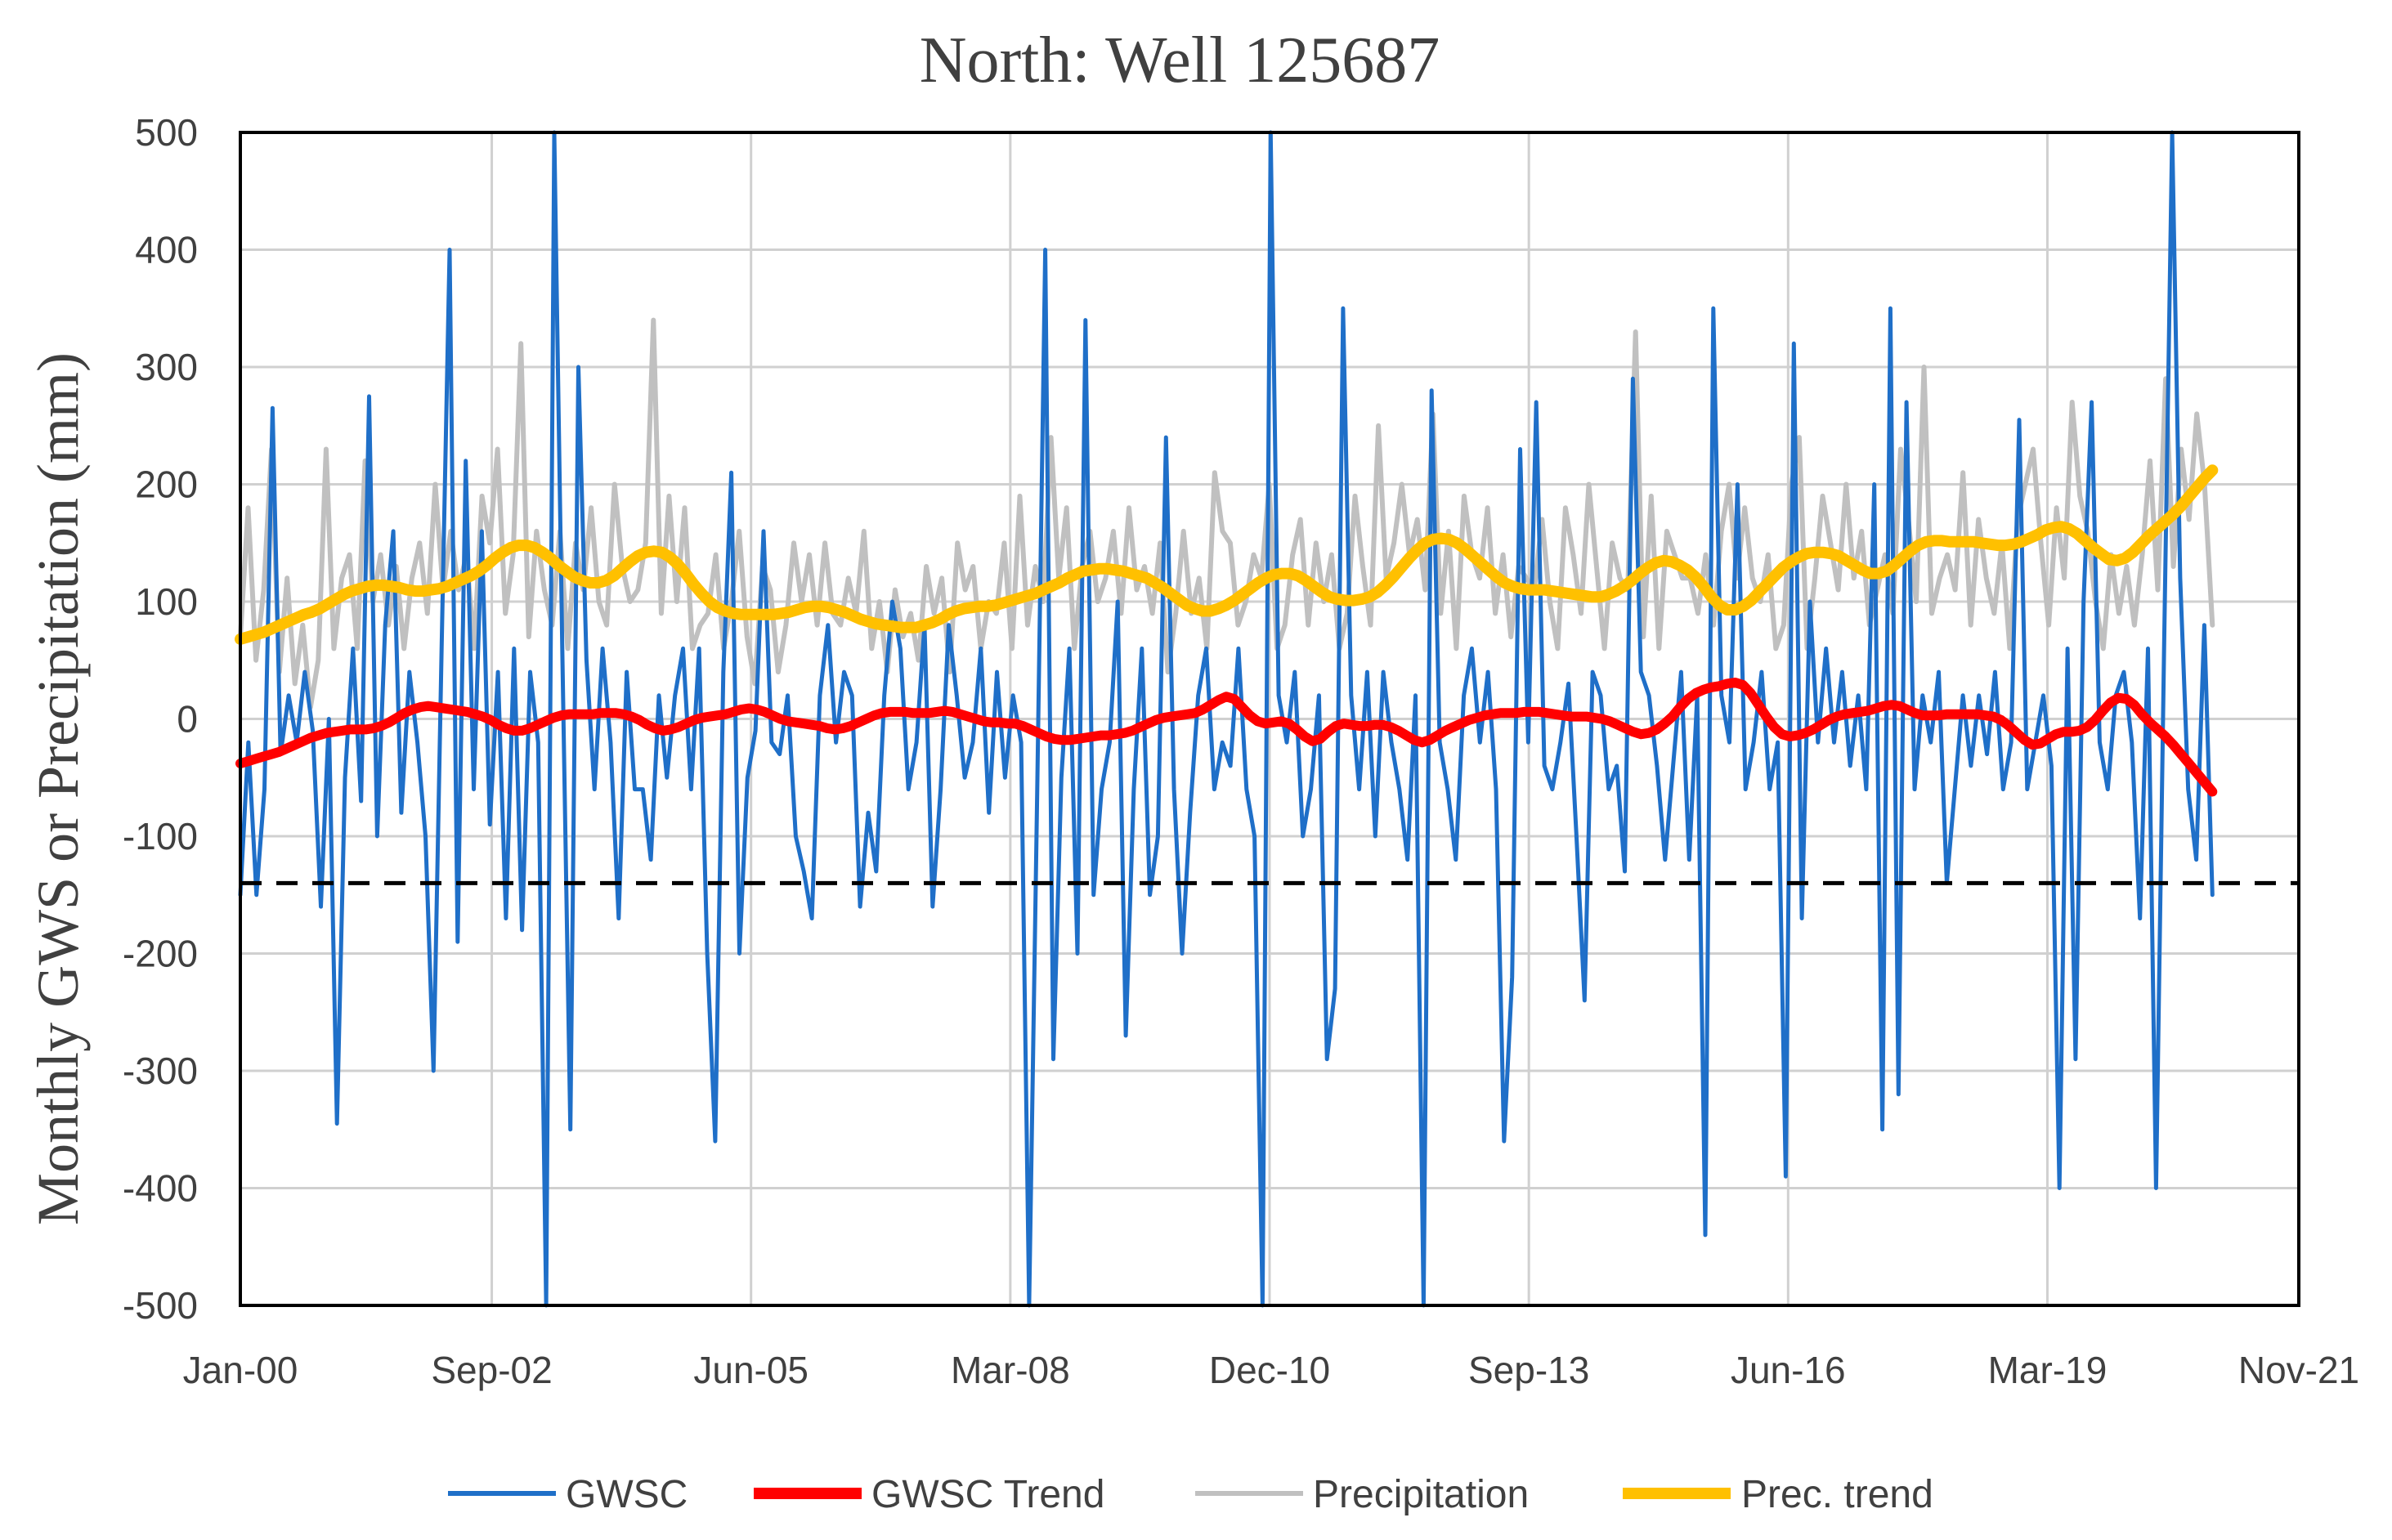  What do you see at coordinates (166, 132) in the screenshot?
I see `y-tick-label-0: 500` at bounding box center [166, 132].